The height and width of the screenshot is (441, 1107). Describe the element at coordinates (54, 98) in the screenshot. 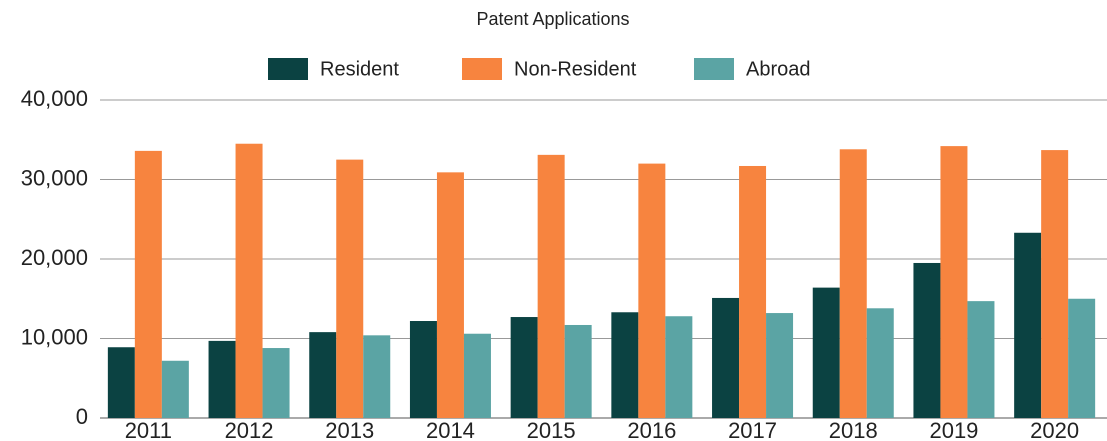

I see `y-tick-label: 40,000` at that location.